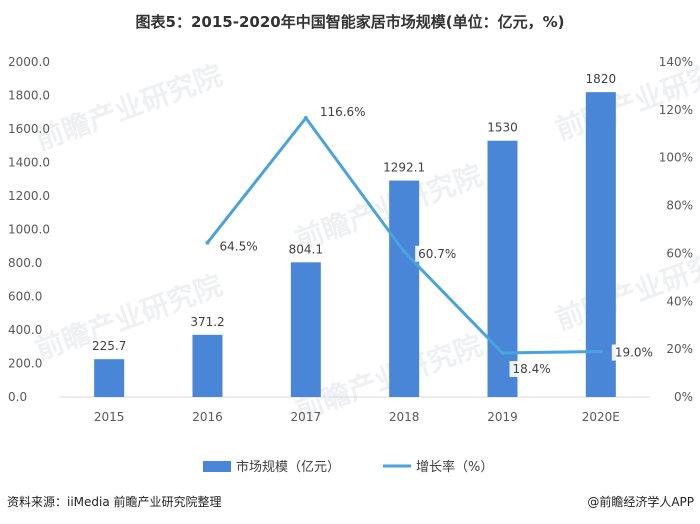  Describe the element at coordinates (676, 110) in the screenshot. I see `right-axis-tick-label: 120%` at that location.